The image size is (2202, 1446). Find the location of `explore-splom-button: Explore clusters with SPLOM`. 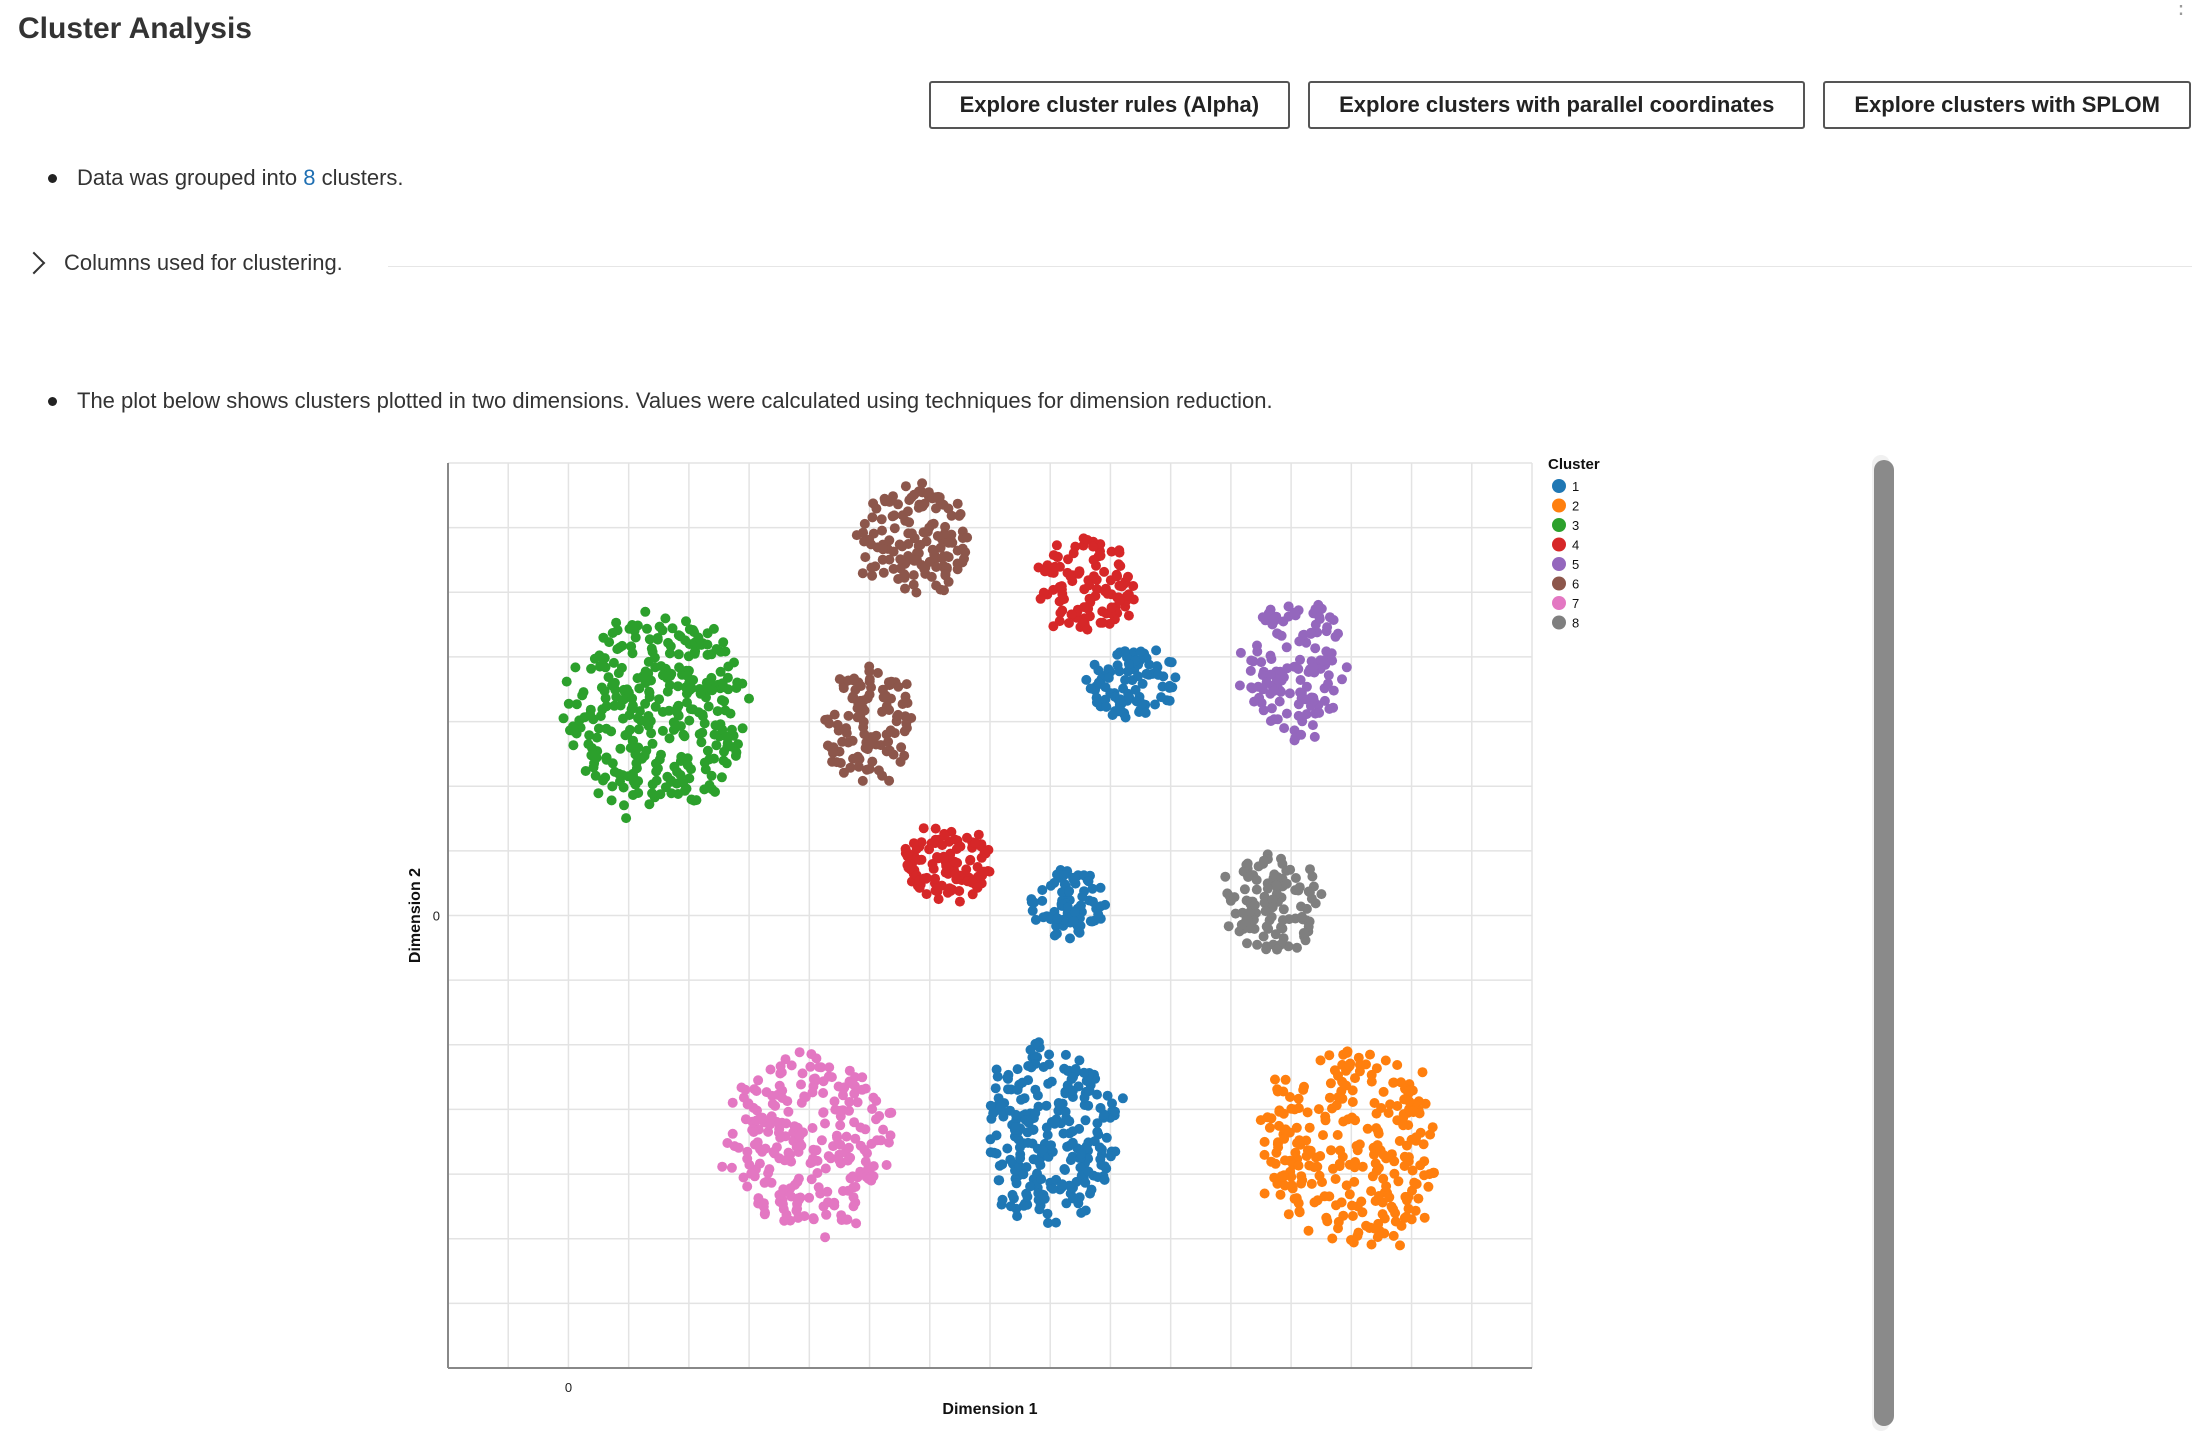

explore-splom-button: Explore clusters with SPLOM is located at coordinates (2007, 105).